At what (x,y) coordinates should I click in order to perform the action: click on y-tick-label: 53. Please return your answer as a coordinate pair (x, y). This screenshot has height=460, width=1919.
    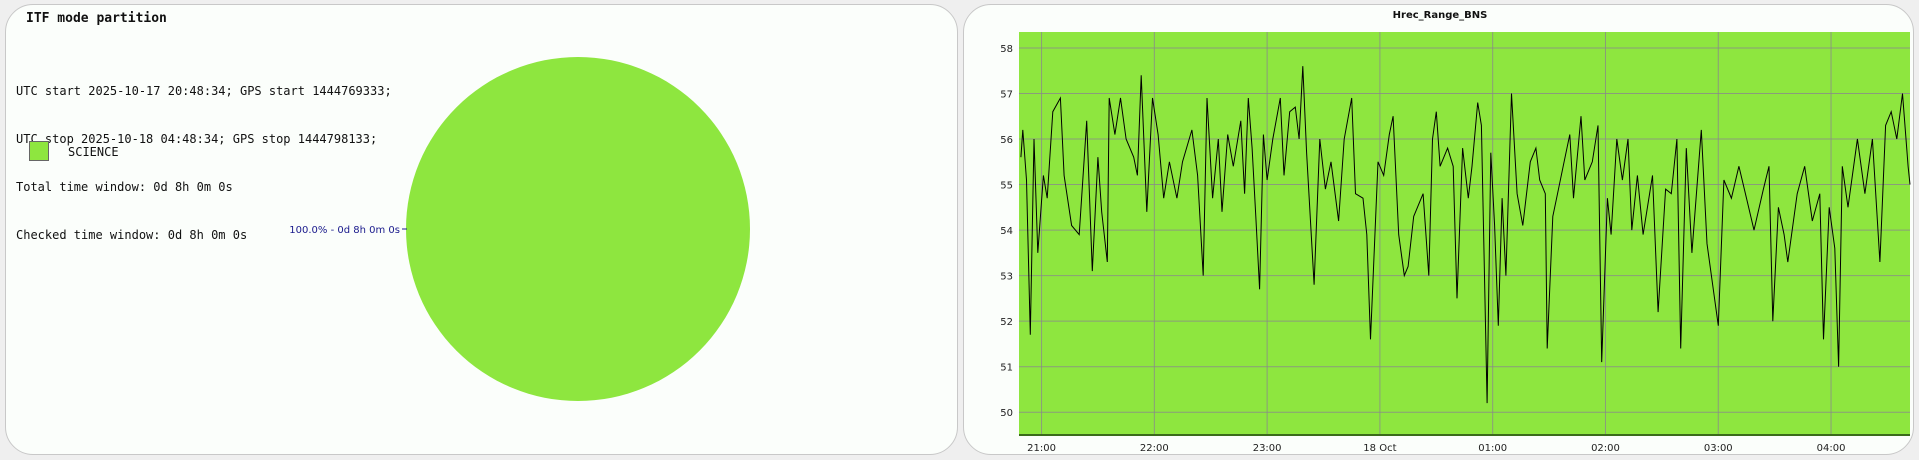
    Looking at the image, I should click on (1006, 277).